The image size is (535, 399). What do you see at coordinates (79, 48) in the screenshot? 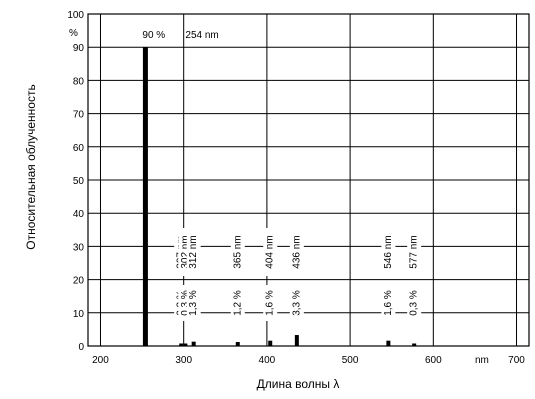
I see `y-tick-label: 90` at bounding box center [79, 48].